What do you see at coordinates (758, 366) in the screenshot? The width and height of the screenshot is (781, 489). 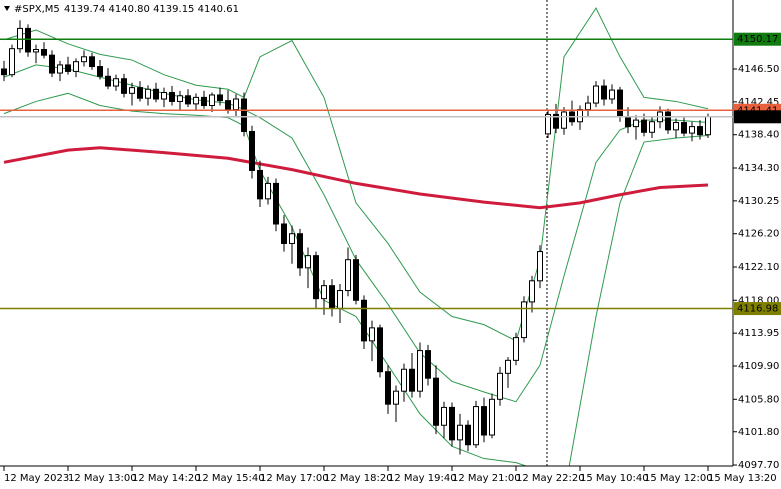 I see `y-tick-label: 4109.90` at bounding box center [758, 366].